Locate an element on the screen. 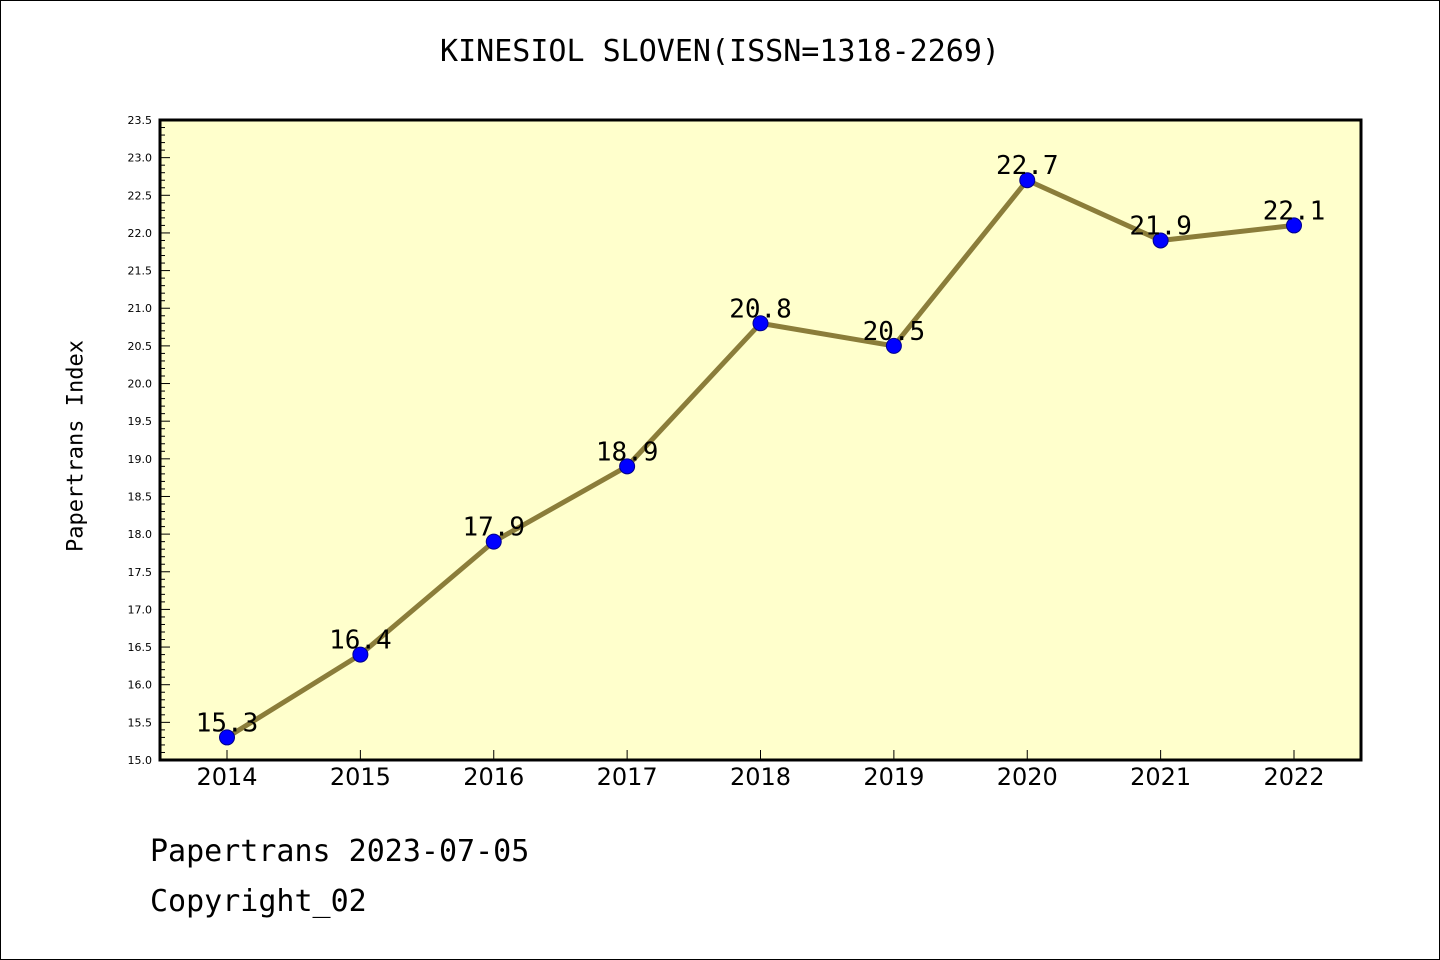  y-tick-label: 15.5 is located at coordinates (140, 722).